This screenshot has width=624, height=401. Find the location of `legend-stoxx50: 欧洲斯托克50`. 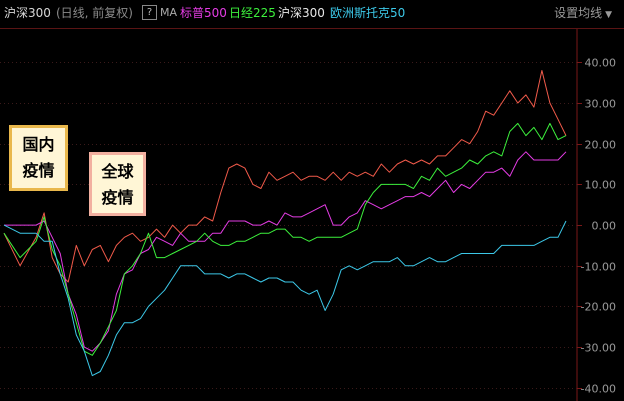

legend-stoxx50: 欧洲斯托克50 is located at coordinates (368, 13).